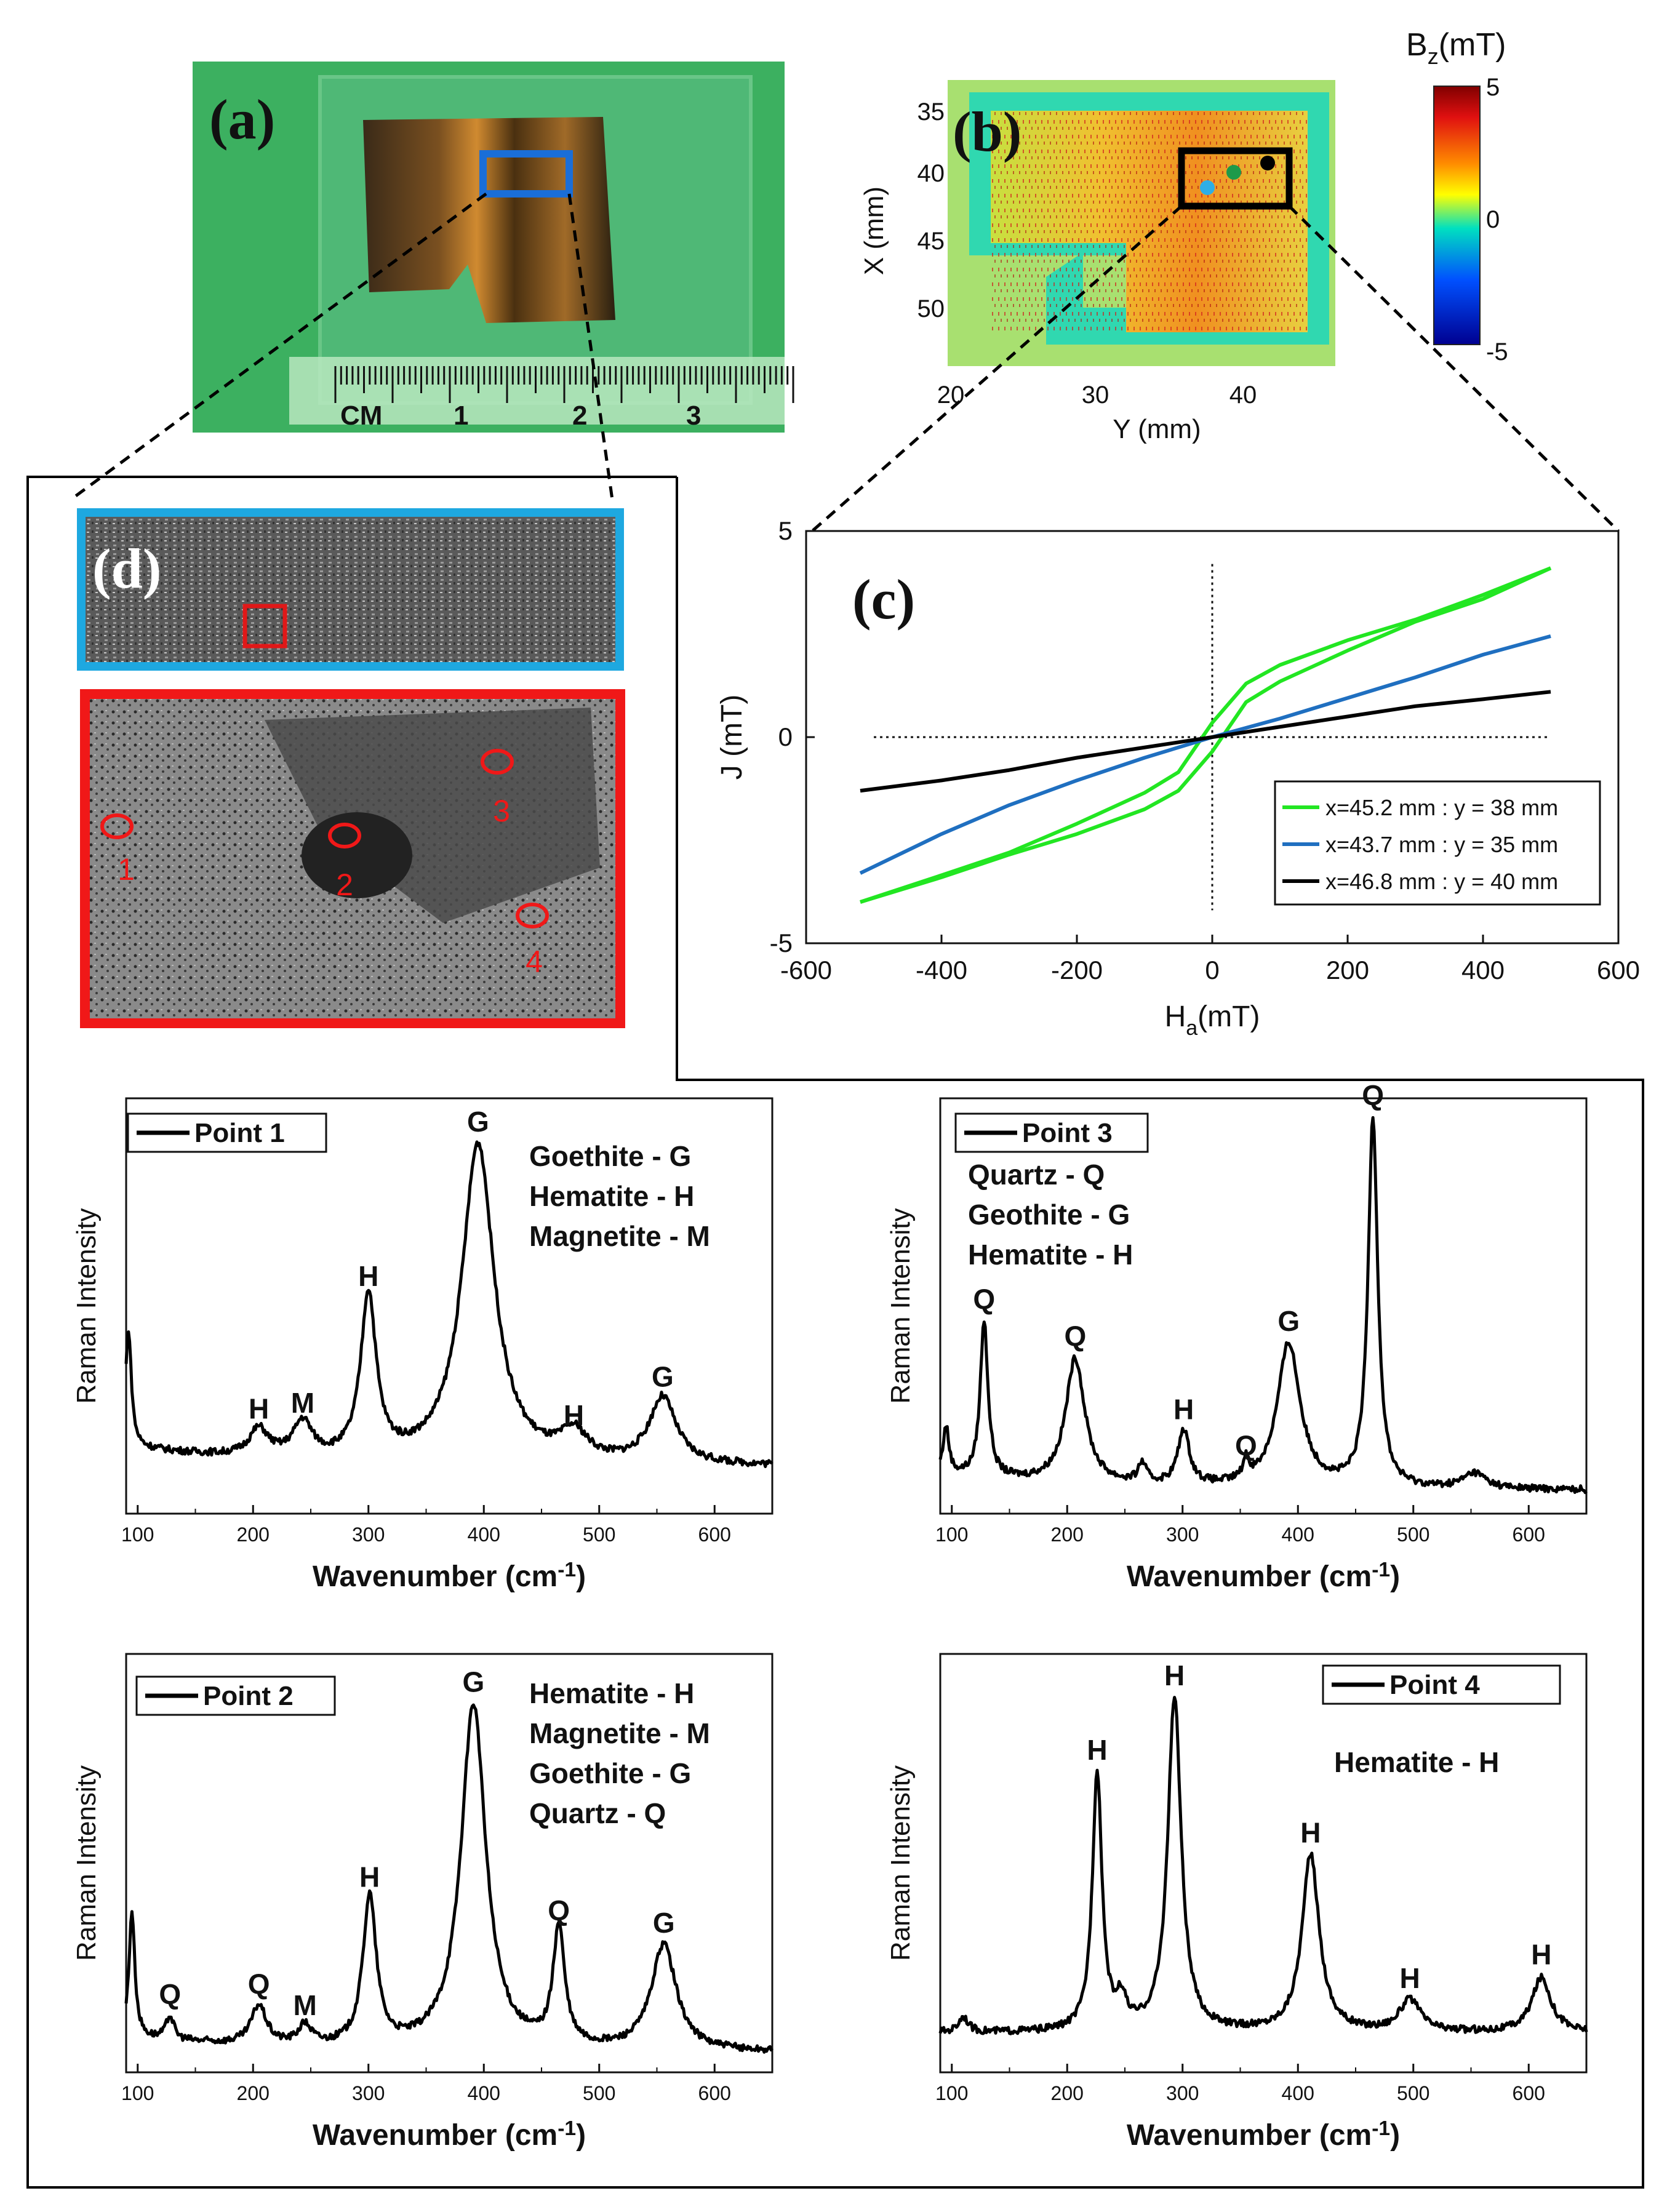 Image resolution: width=1675 pixels, height=2212 pixels. Describe the element at coordinates (1067, 1133) in the screenshot. I see `legend-label: Point 3` at that location.